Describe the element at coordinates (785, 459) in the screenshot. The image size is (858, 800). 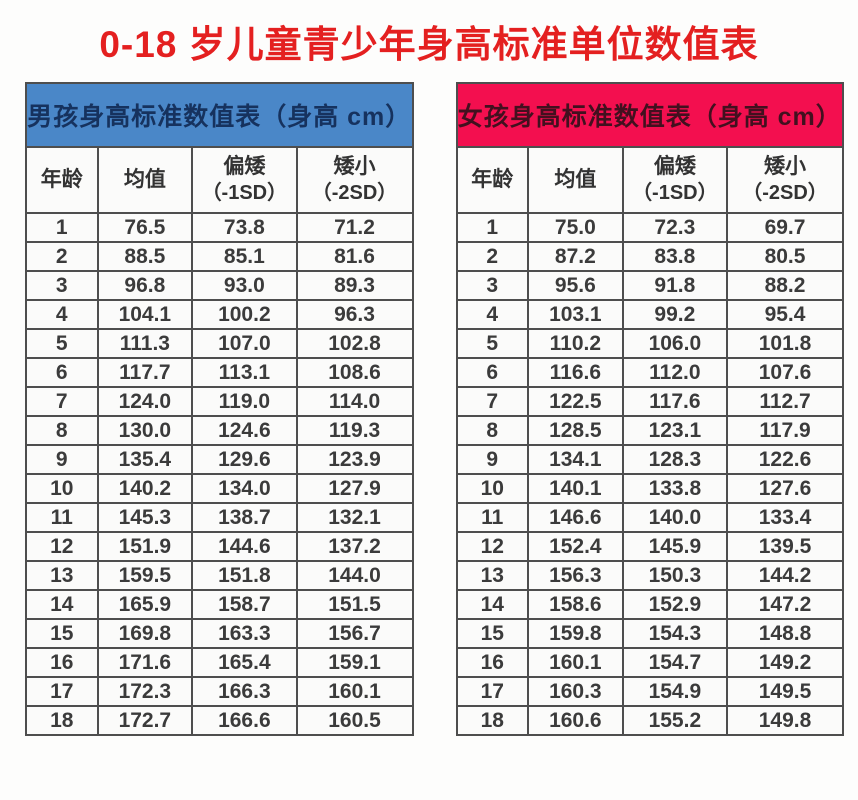
I see `minus-2sd-cell: 122.6` at that location.